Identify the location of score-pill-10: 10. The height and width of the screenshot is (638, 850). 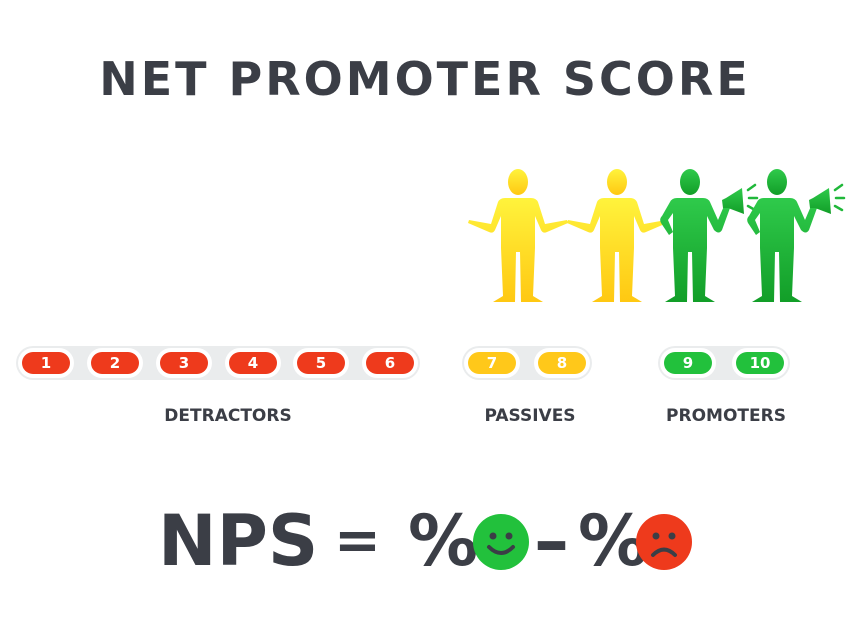
(760, 363).